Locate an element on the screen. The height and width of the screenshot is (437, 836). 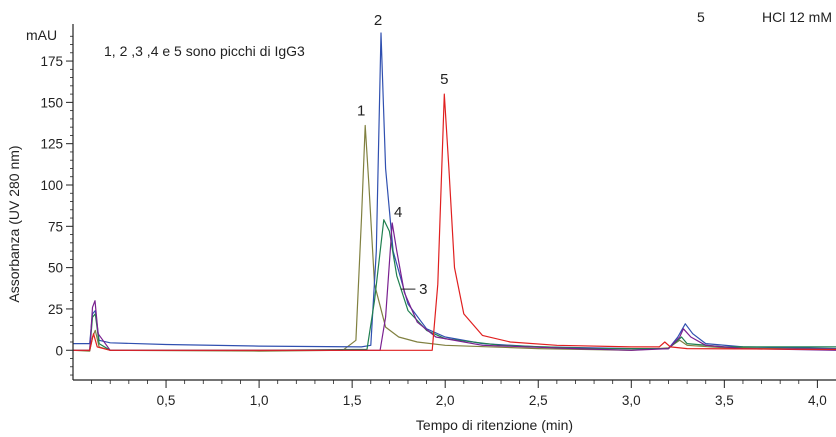
y-tick-label: 50 is located at coordinates (55, 268).